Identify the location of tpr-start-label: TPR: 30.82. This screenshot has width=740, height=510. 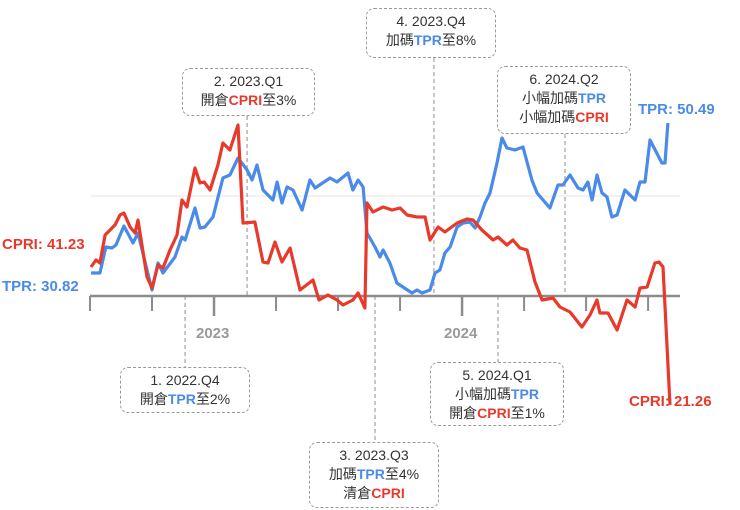
(40, 286).